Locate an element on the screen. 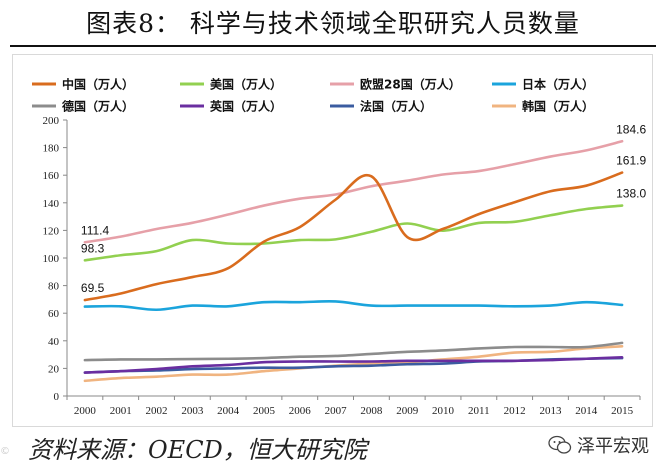 This screenshot has width=666, height=469. legend-label: 韩国（万人） is located at coordinates (558, 106).